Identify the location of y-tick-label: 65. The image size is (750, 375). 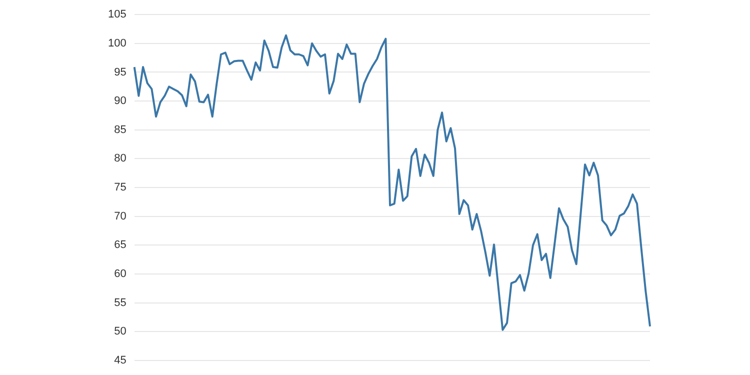
(120, 245).